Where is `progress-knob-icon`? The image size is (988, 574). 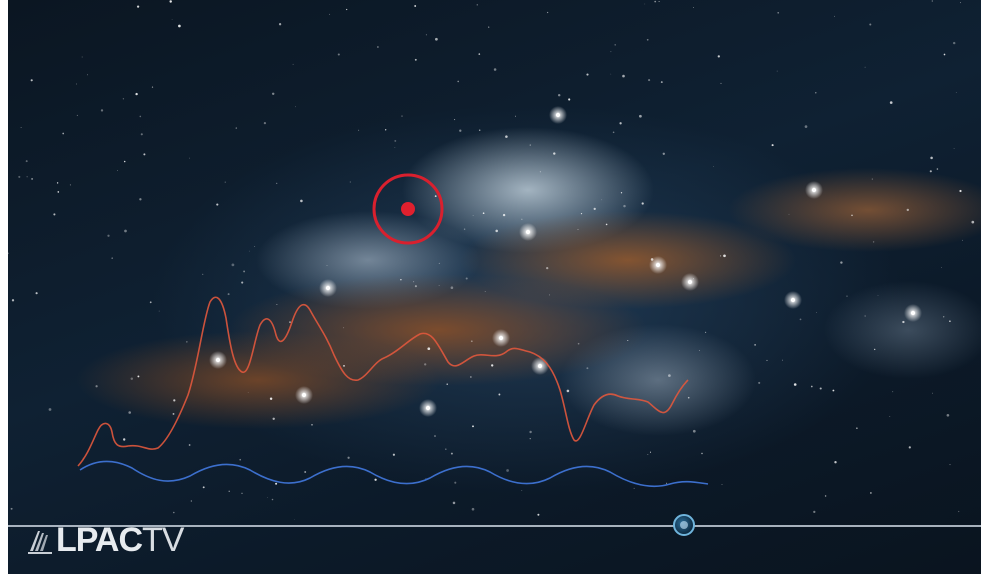
progress-knob-icon is located at coordinates (684, 525).